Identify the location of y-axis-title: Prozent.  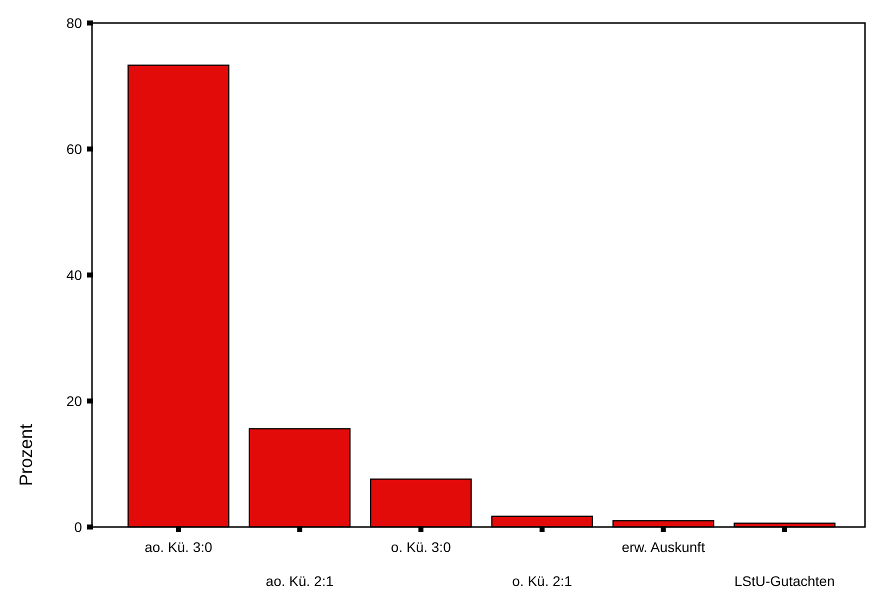
(26, 455).